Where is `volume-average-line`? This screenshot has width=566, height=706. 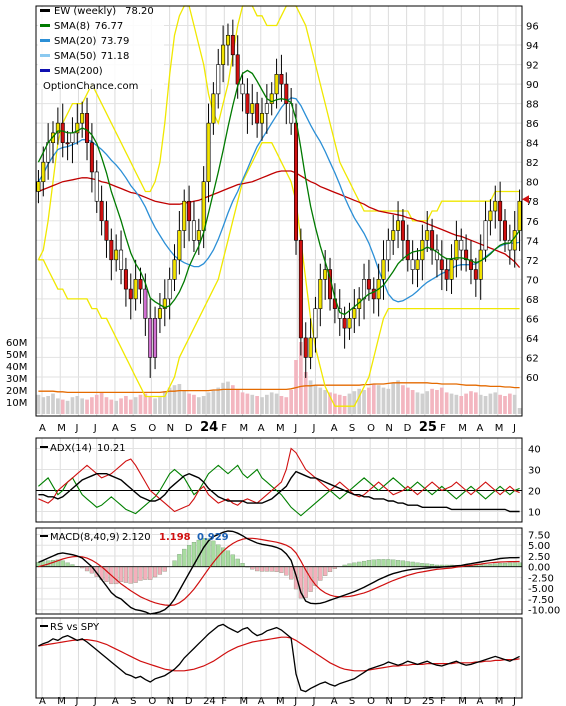
volume-average-line is located at coordinates (279, 388).